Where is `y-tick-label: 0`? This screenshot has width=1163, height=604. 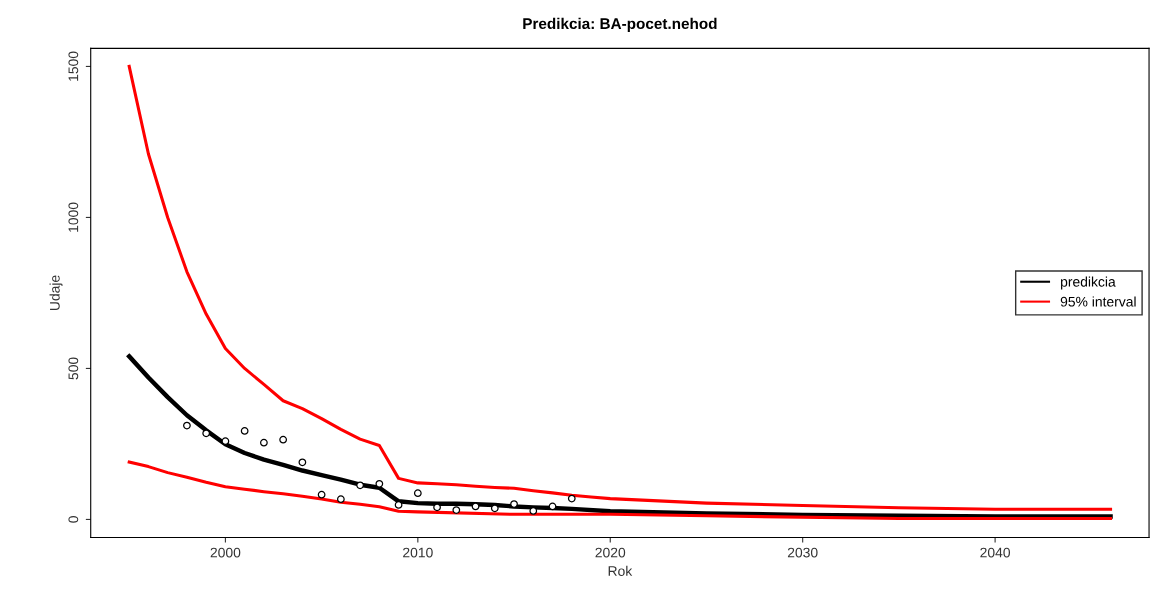
y-tick-label: 0 is located at coordinates (73, 519).